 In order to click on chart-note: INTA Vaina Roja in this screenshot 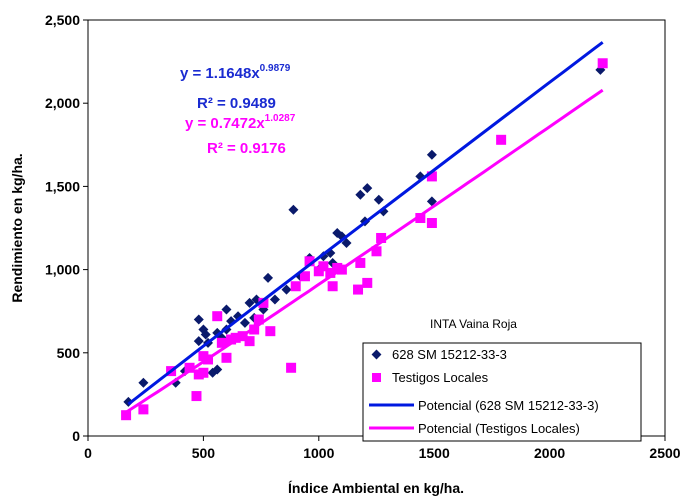, I will do `click(473, 324)`.